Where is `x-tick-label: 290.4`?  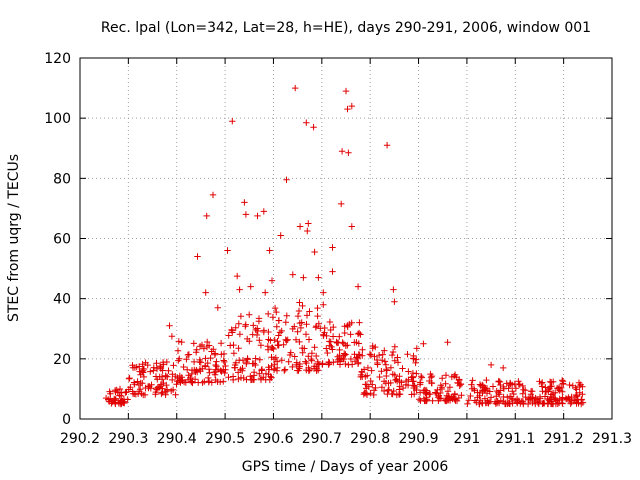 x-tick-label: 290.4 is located at coordinates (177, 439).